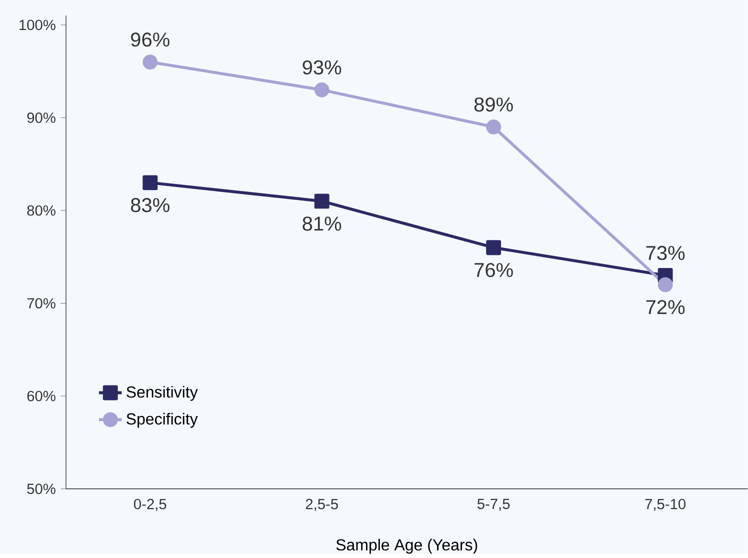  Describe the element at coordinates (665, 253) in the screenshot. I see `data-label: 73%` at that location.